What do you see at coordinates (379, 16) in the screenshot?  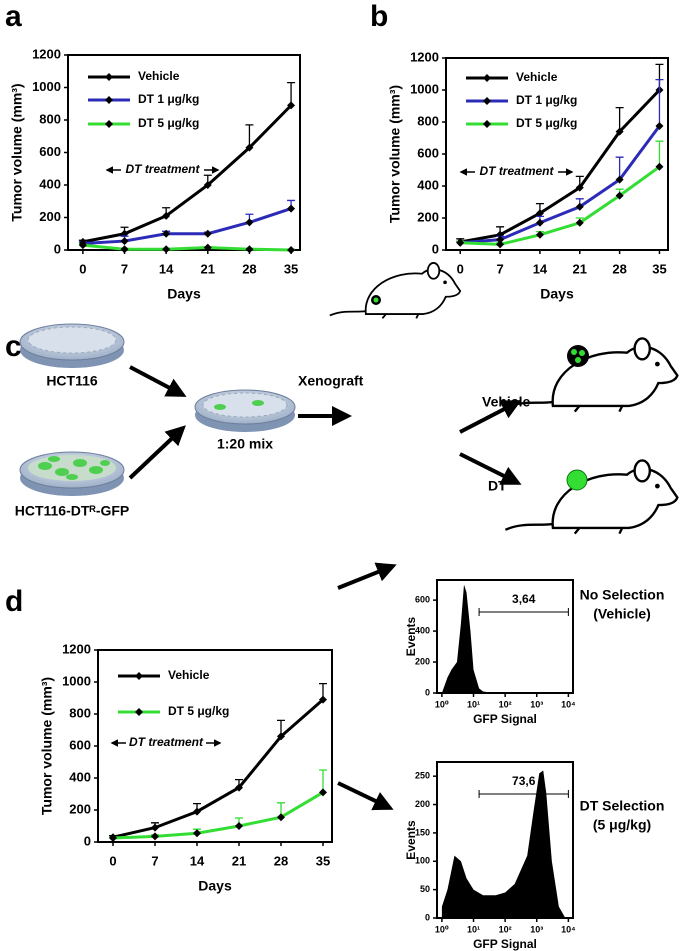 I see `panel-label: b` at bounding box center [379, 16].